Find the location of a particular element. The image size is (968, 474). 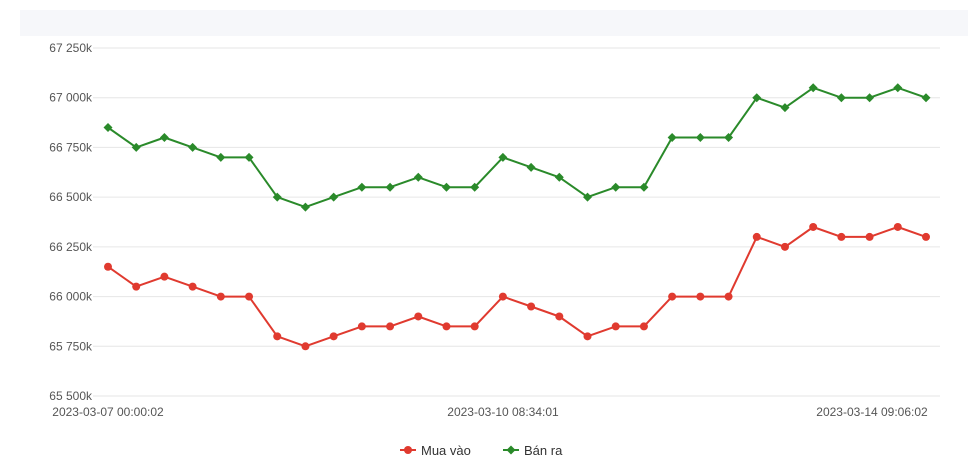

y-tick-label: 67 000k is located at coordinates (71, 98).